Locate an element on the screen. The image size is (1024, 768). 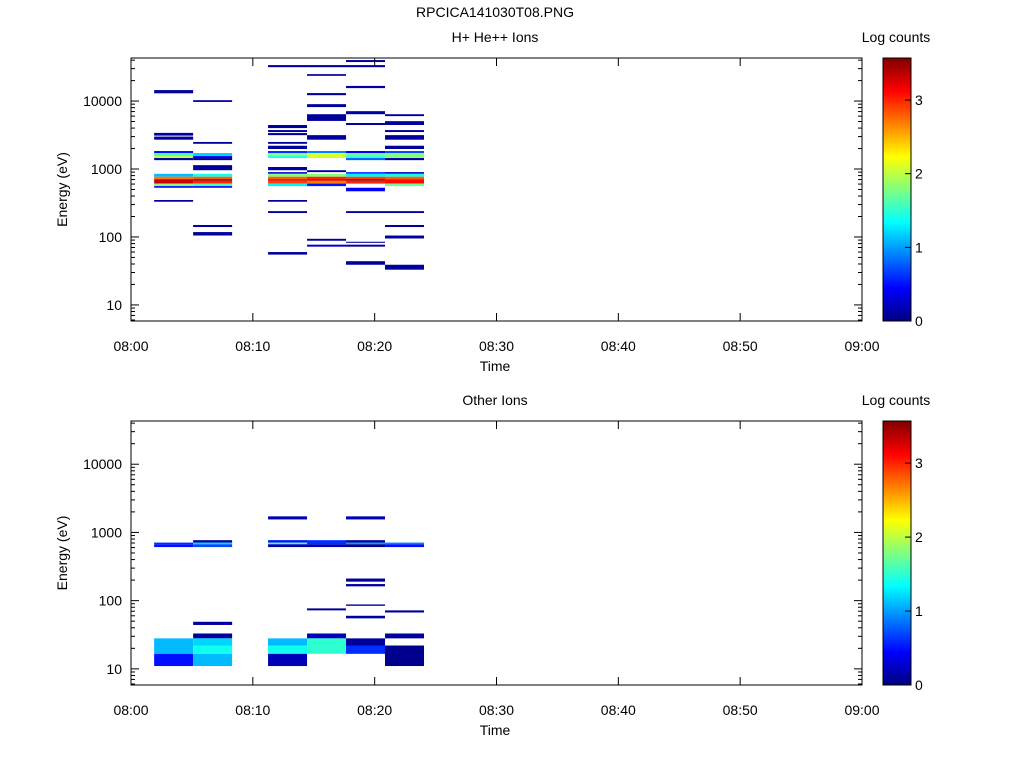
colorbar-tick-label: 0 is located at coordinates (919, 321).